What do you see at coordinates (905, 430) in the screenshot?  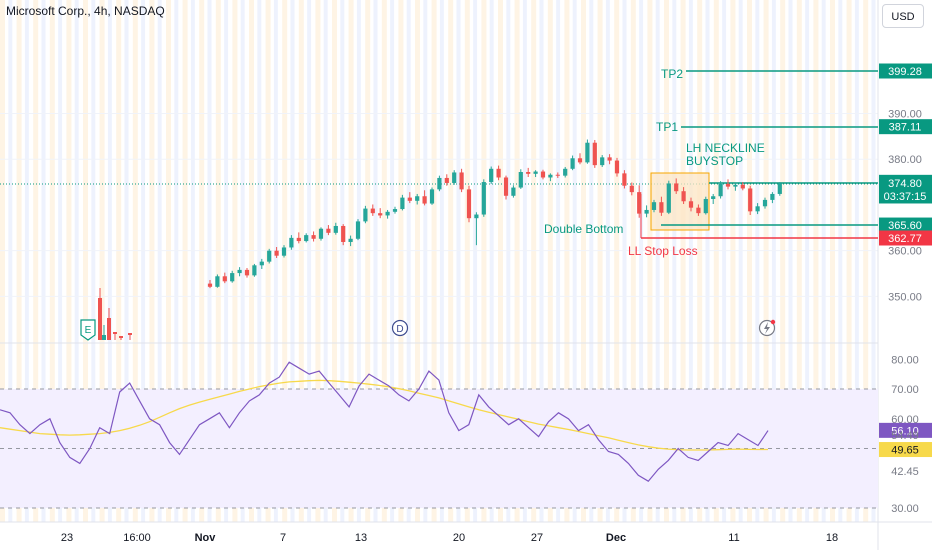 I see `rsi-badge` at bounding box center [905, 430].